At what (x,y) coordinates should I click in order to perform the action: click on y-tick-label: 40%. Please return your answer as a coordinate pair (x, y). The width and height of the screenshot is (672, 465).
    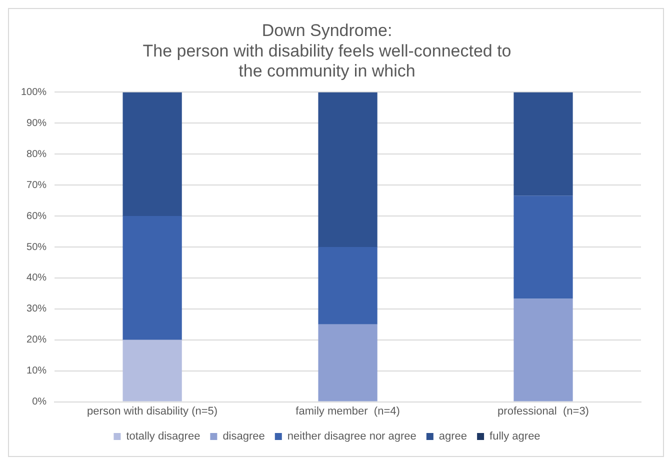
    Looking at the image, I should click on (36, 278).